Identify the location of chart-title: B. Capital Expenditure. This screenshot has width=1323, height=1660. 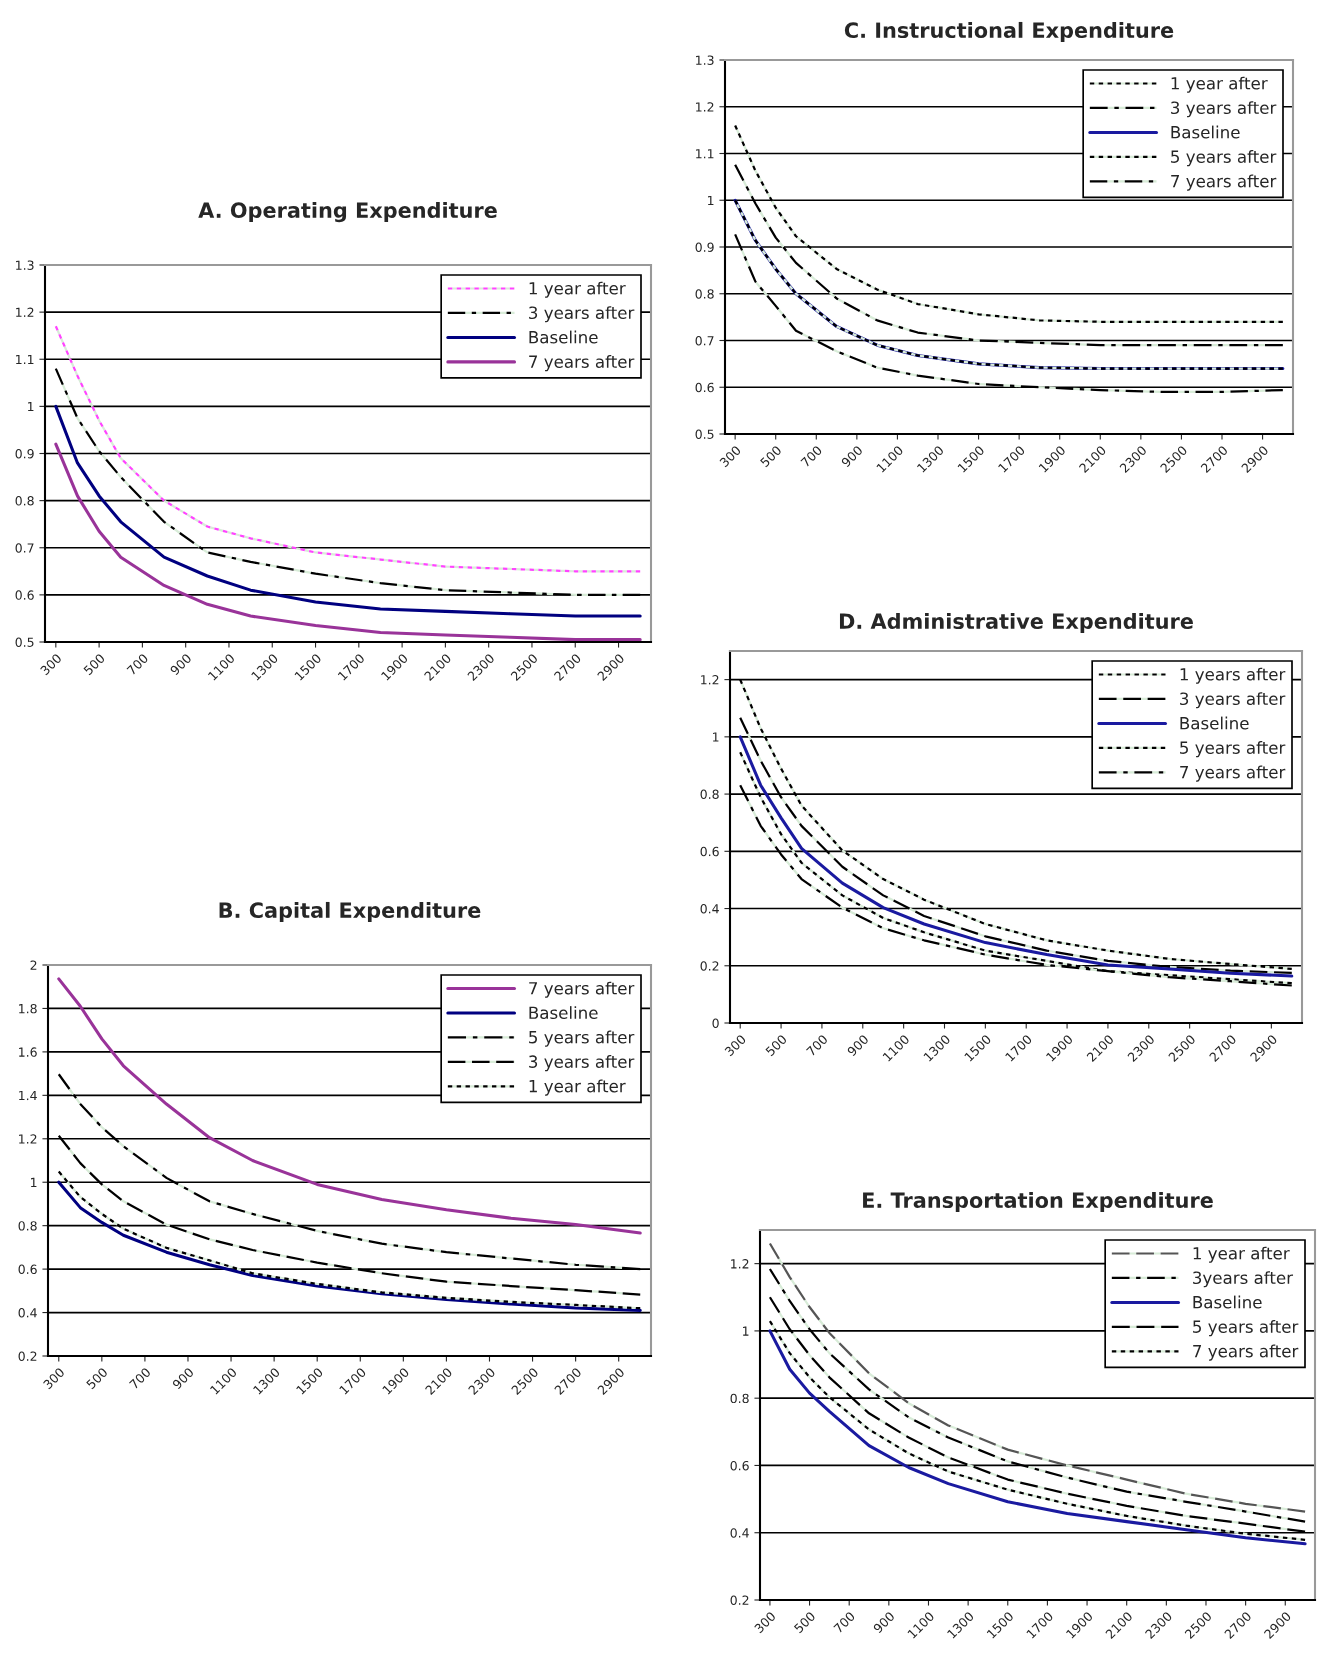
(350, 912).